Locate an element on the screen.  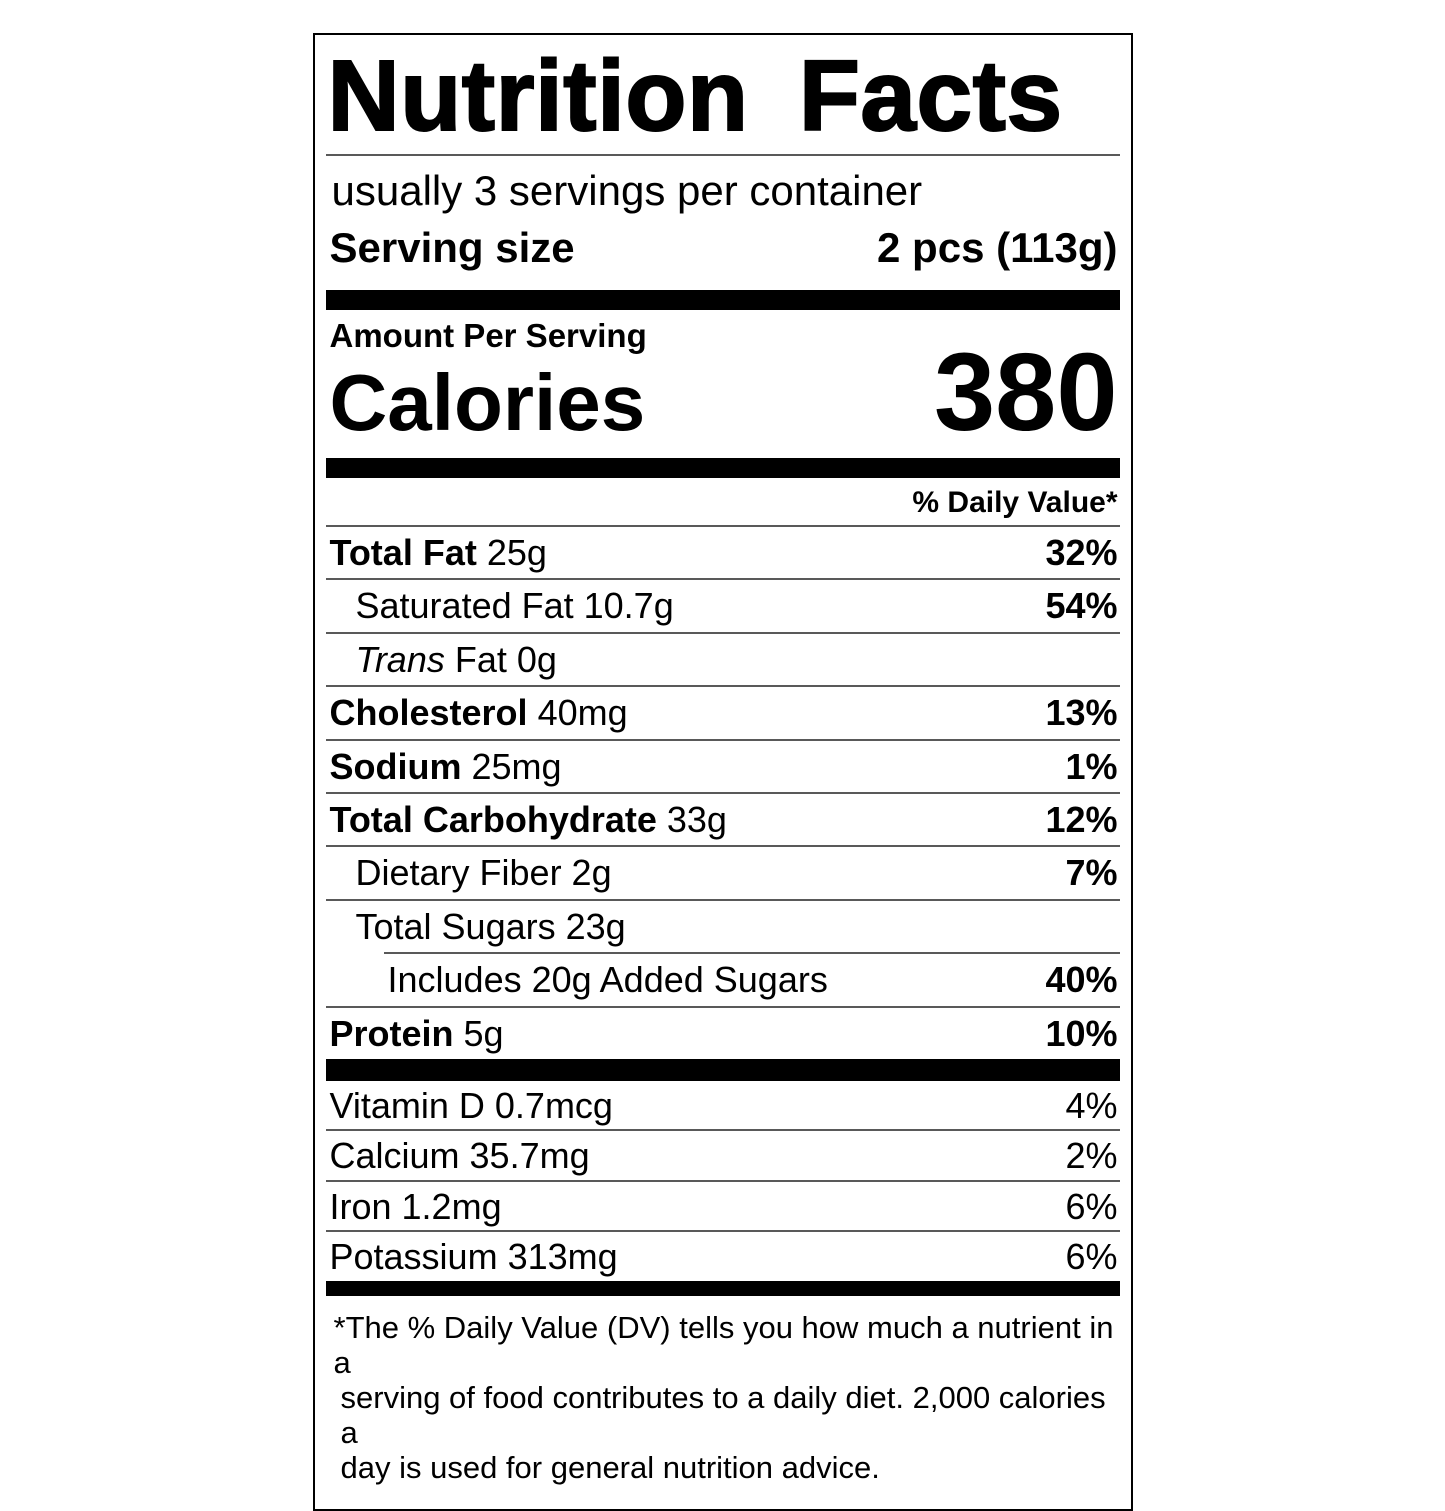
nutrient-name: Saturated Fat 10.7g is located at coordinates (514, 606).